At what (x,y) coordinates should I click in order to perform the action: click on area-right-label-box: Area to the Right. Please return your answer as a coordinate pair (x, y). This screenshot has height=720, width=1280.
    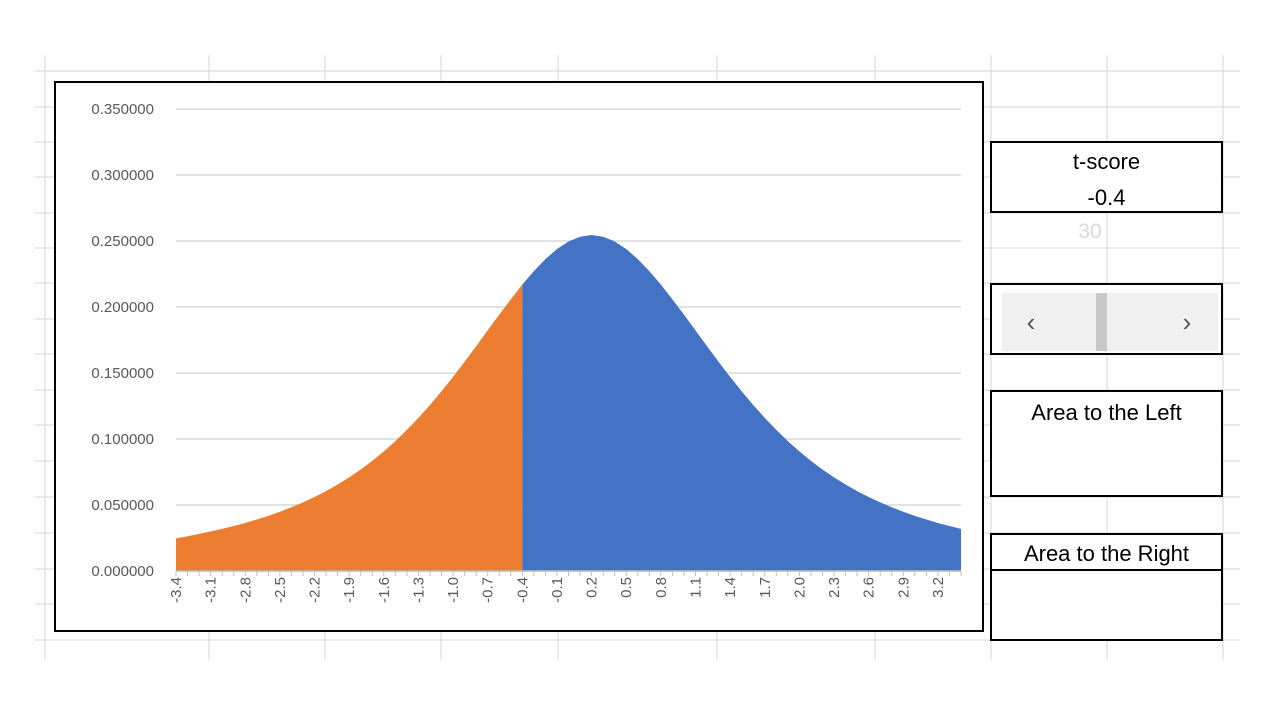
    Looking at the image, I should click on (1106, 552).